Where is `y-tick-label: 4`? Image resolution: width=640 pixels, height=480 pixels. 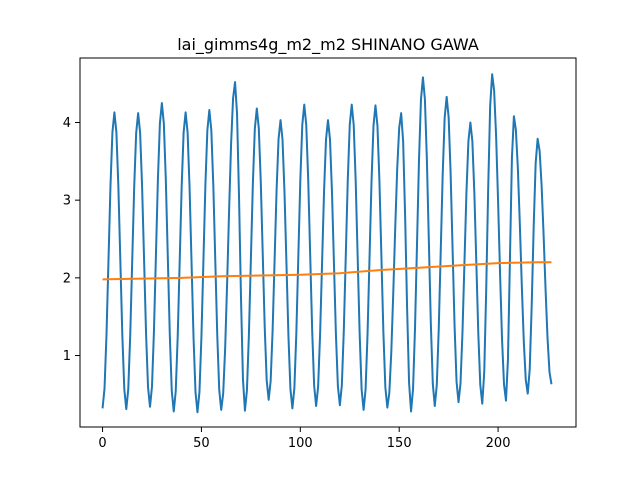
y-tick-label: 4 is located at coordinates (67, 123).